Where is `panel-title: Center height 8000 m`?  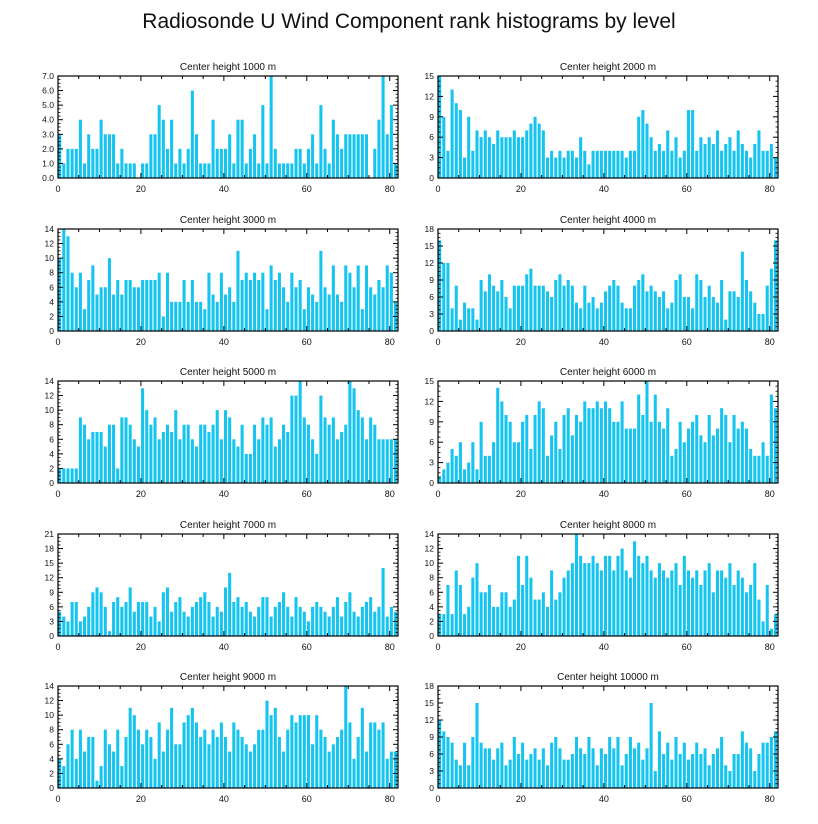 panel-title: Center height 8000 m is located at coordinates (608, 525).